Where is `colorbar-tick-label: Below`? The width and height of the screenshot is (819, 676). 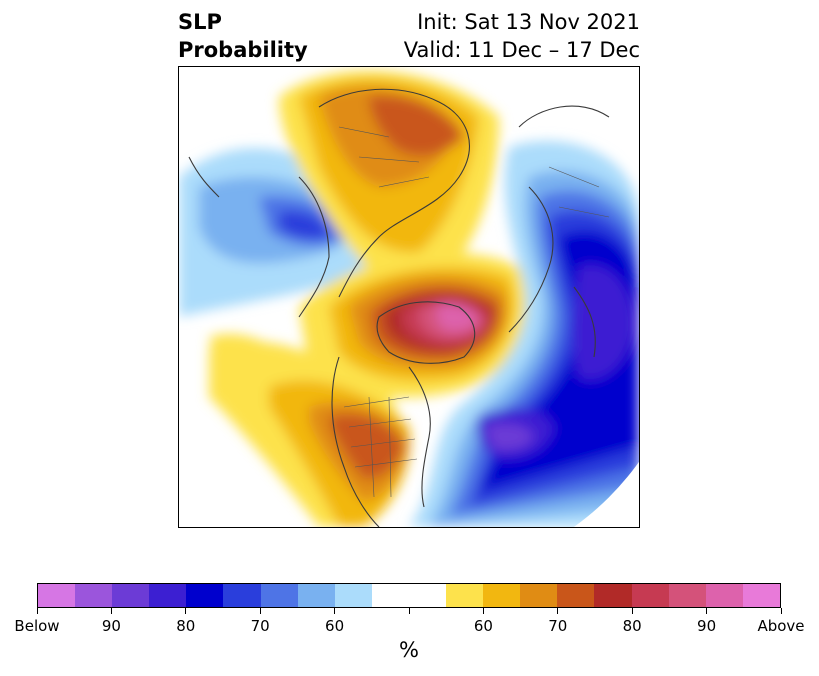
colorbar-tick-label: Below is located at coordinates (37, 626).